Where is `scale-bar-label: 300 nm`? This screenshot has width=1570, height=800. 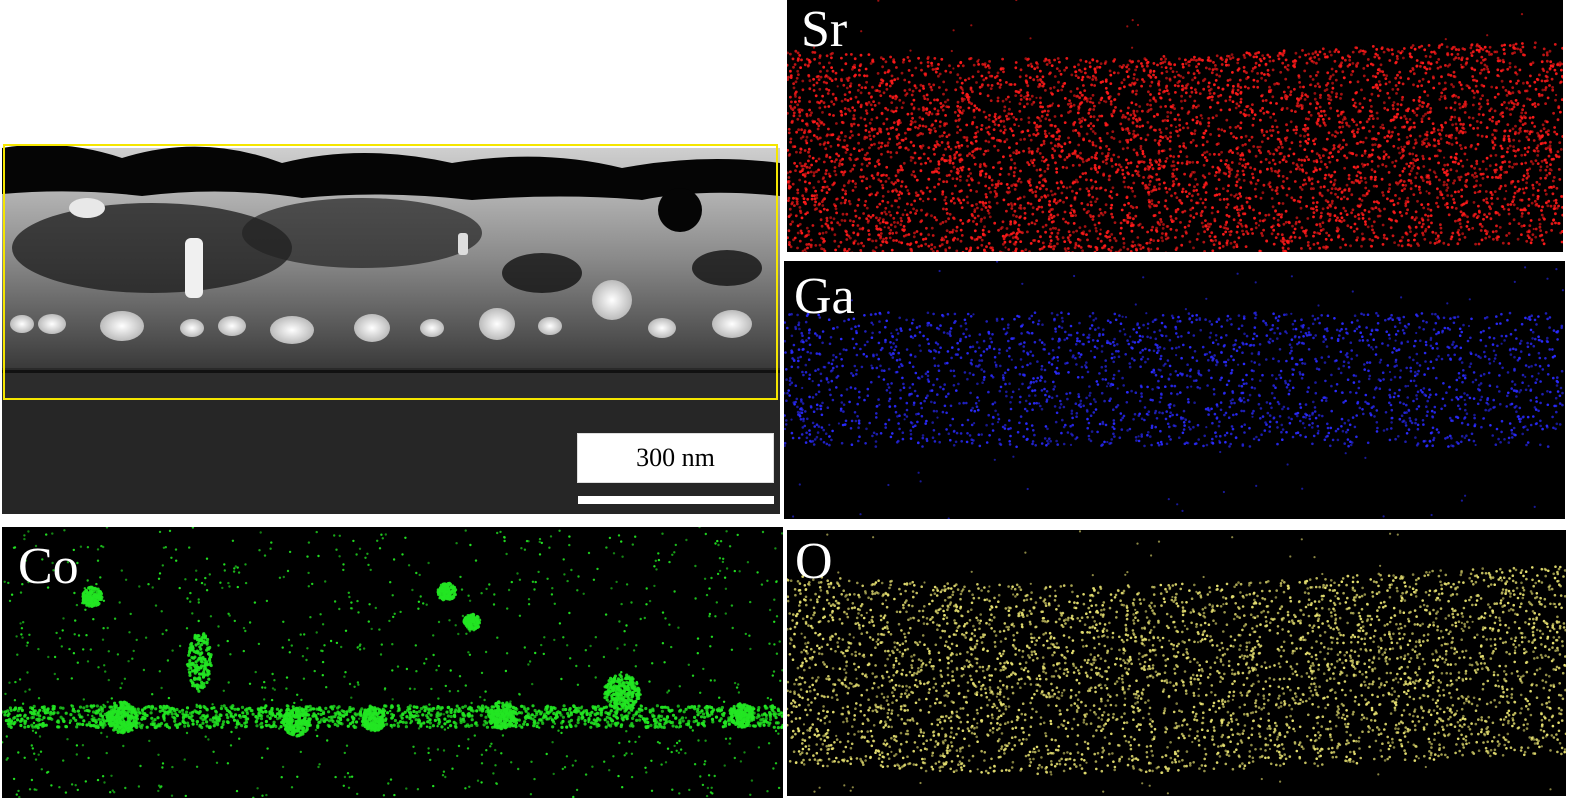 scale-bar-label: 300 nm is located at coordinates (675, 457).